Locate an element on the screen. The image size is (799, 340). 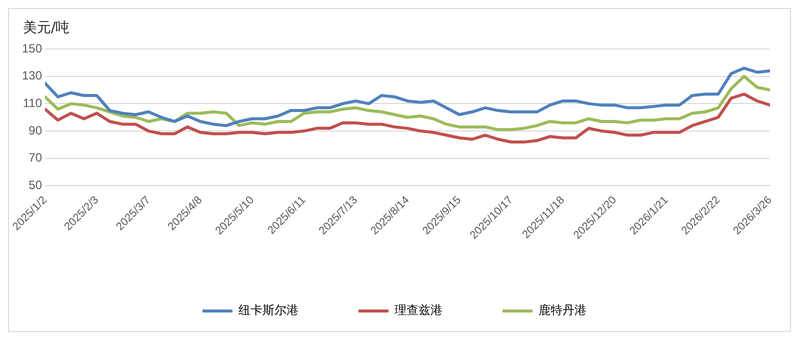
legend-label: 纽卡斯尔港 is located at coordinates (268, 310).